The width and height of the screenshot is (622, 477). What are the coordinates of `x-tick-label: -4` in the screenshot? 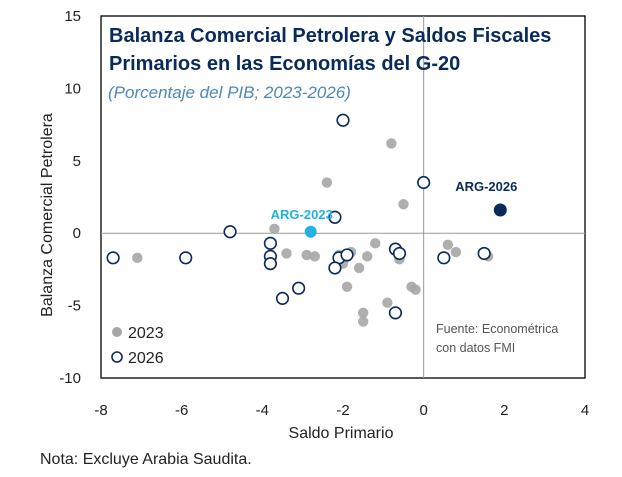 It's located at (262, 410).